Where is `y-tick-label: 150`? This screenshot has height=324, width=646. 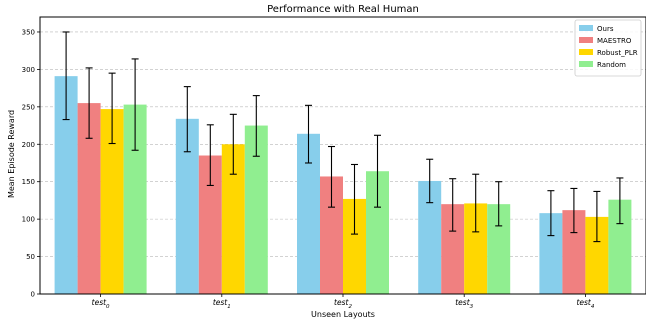
y-tick-label: 150 is located at coordinates (28, 182).